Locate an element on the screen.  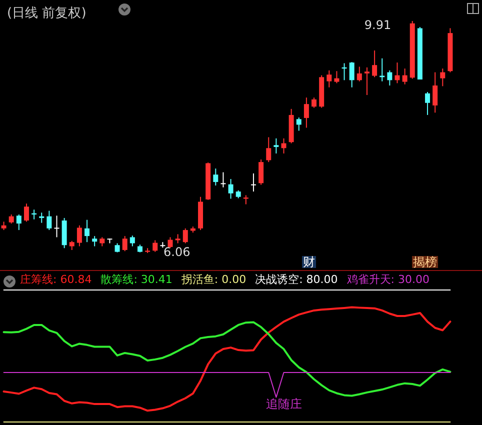
text: 财 is located at coordinates (309, 262).